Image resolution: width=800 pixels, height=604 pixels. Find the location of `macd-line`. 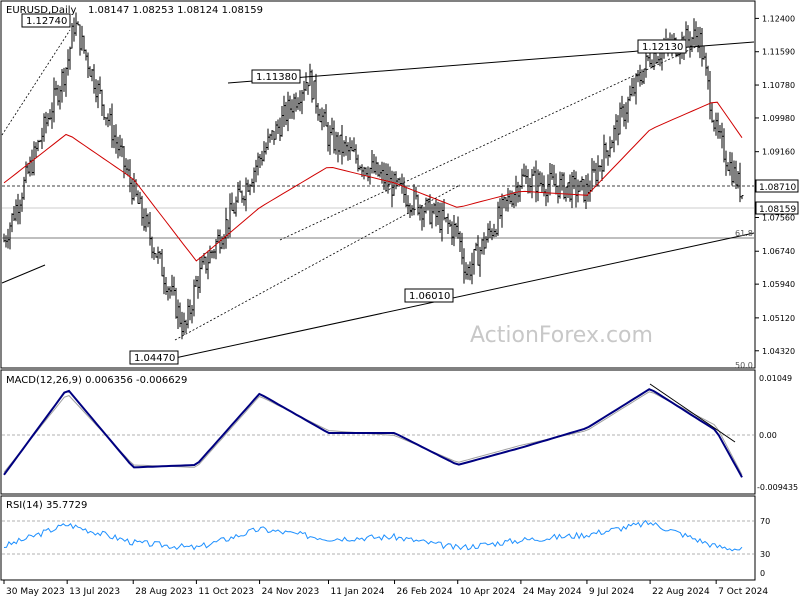

macd-line is located at coordinates (373, 433).